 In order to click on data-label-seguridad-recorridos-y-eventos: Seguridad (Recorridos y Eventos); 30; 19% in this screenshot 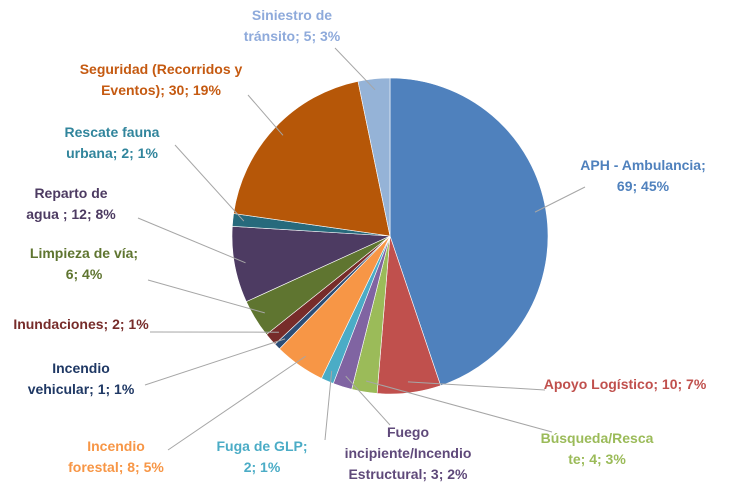, I will do `click(161, 79)`.